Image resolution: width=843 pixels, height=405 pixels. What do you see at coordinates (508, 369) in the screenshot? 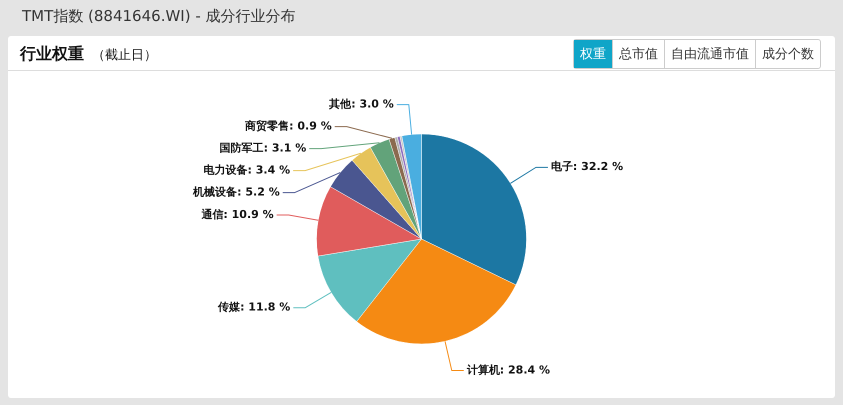
I see `slice-label: 计算机: 28.4 %` at bounding box center [508, 369].